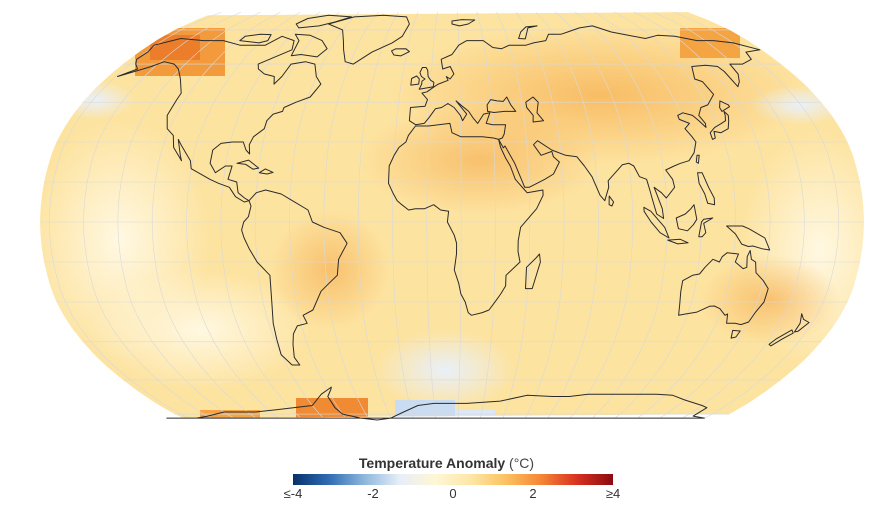  I want to click on legend-title-text: Temperature Anomaly, so click(432, 463).